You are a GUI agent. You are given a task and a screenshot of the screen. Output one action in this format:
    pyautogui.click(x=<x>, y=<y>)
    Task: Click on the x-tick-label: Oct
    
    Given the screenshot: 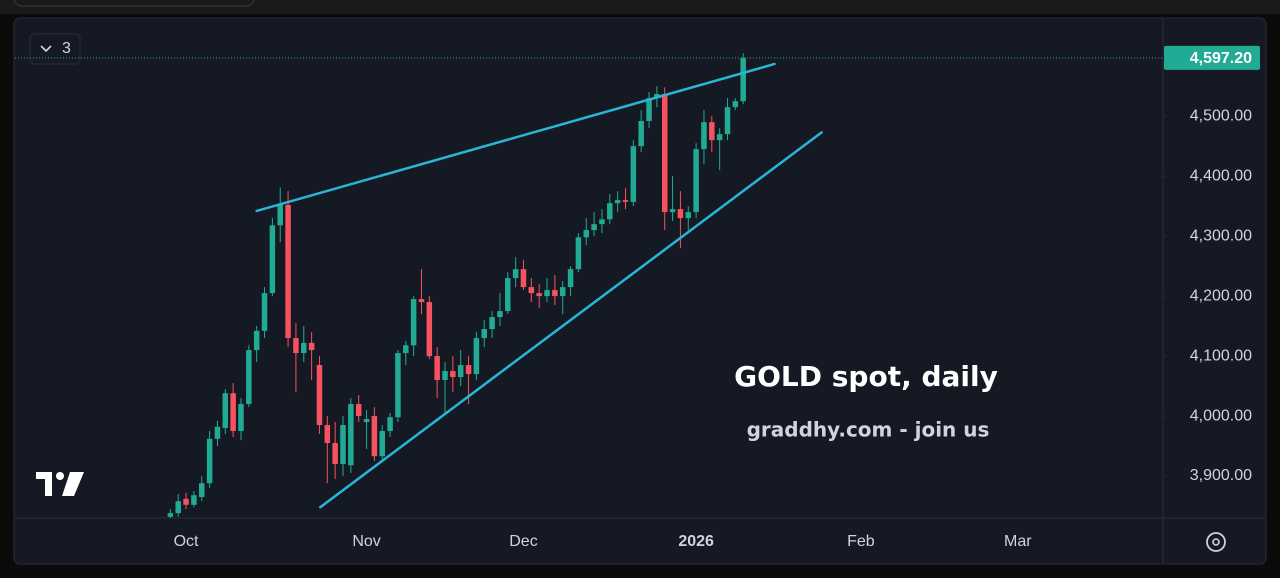 What is the action you would take?
    pyautogui.click(x=186, y=541)
    